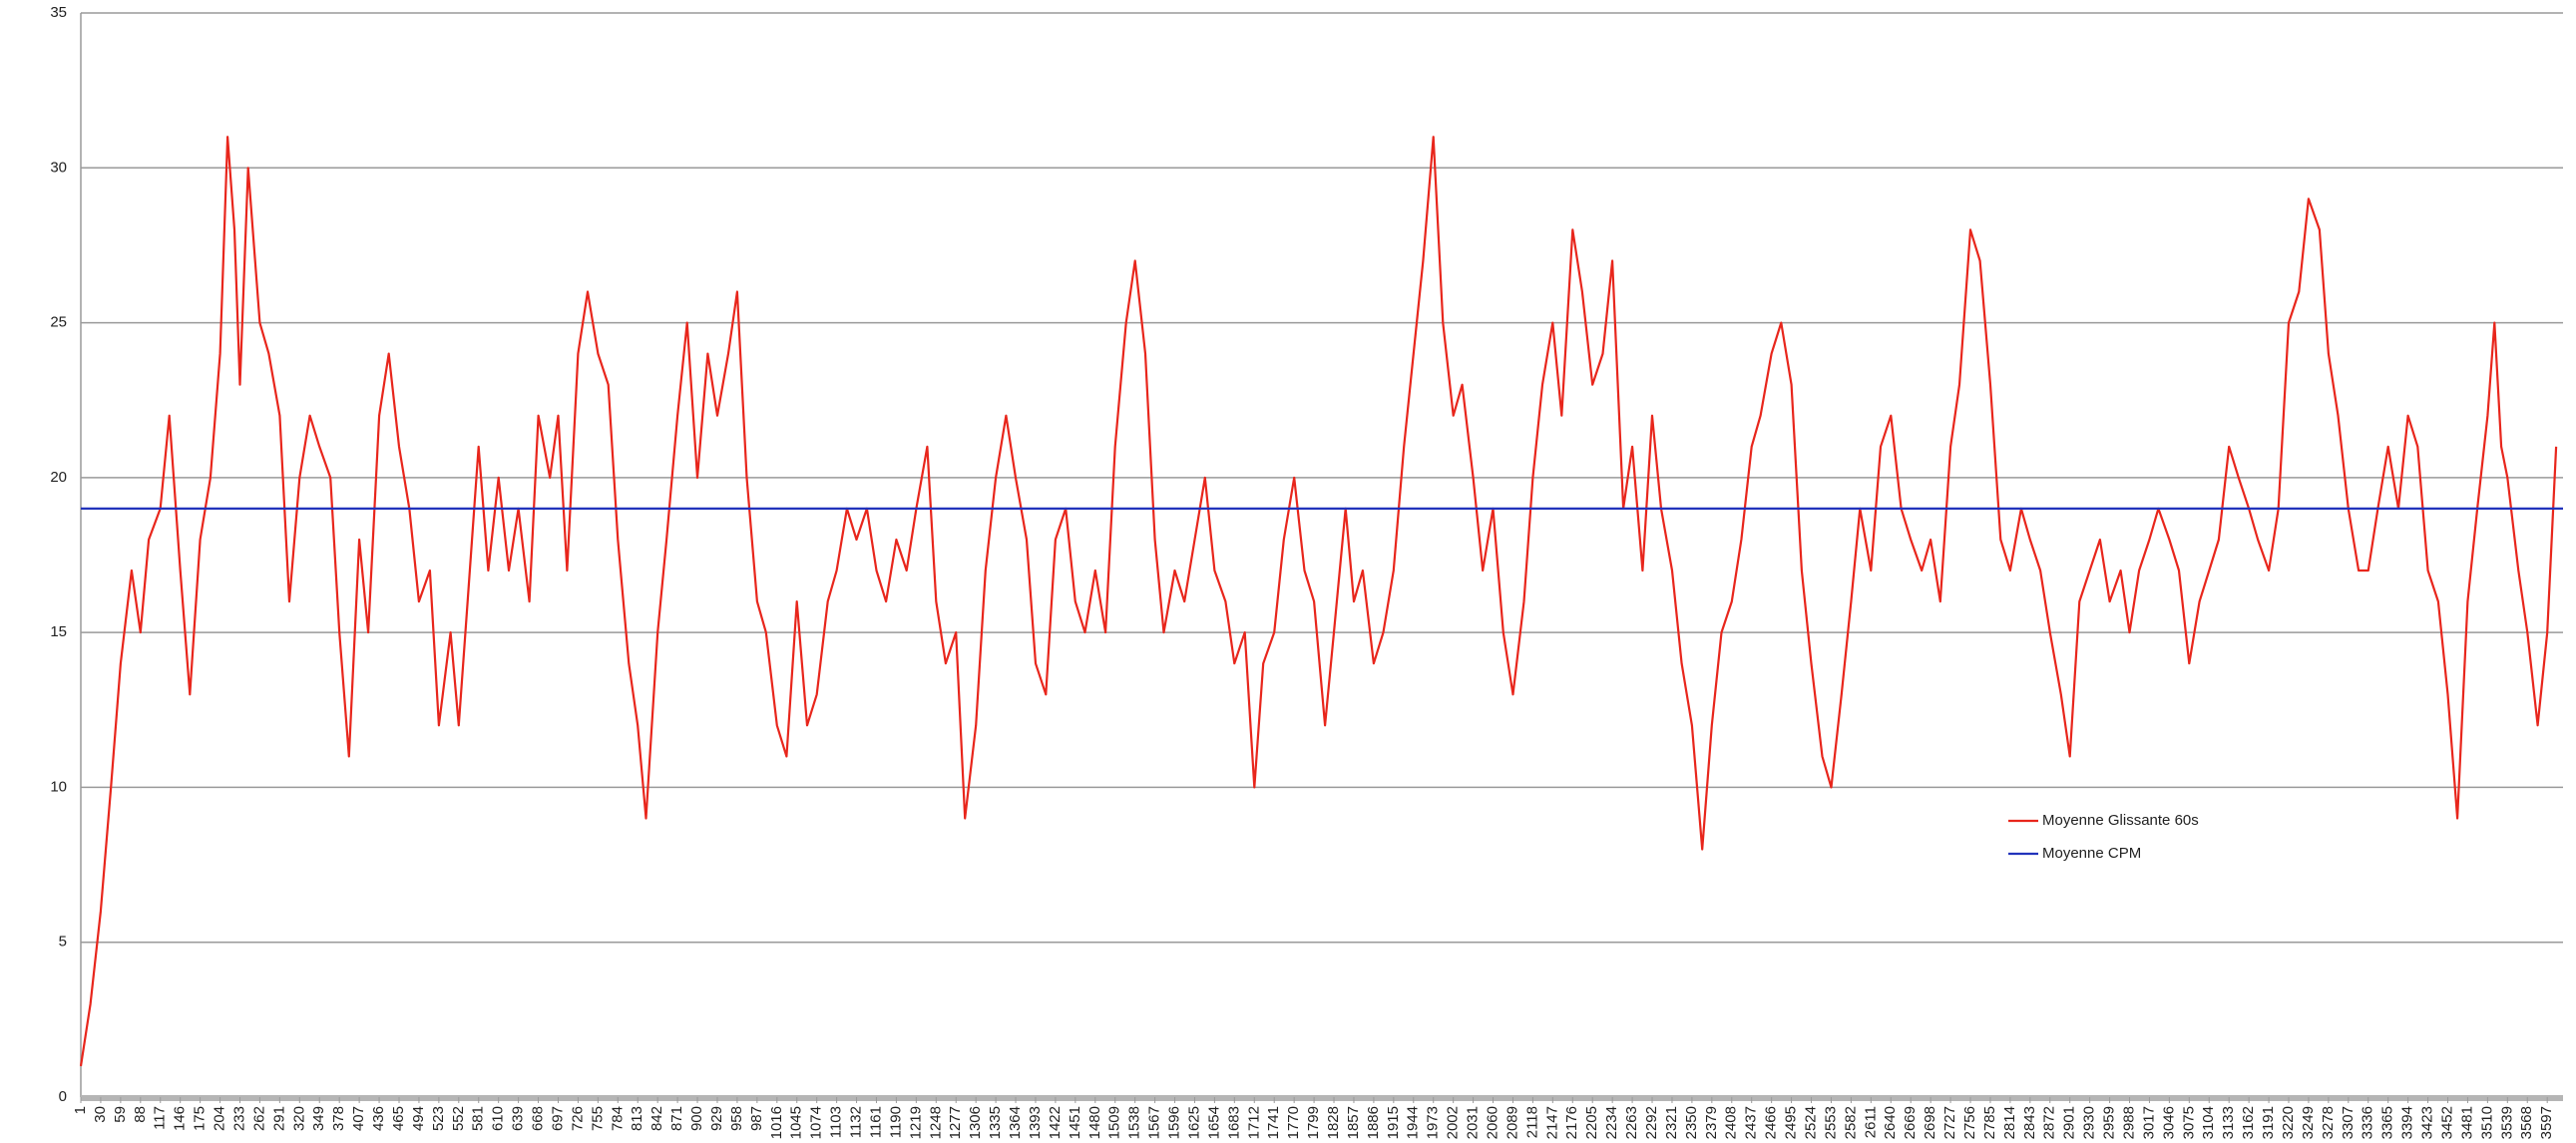 The width and height of the screenshot is (2576, 1143). What do you see at coordinates (676, 1119) in the screenshot?
I see `x-tick-label: 871` at bounding box center [676, 1119].